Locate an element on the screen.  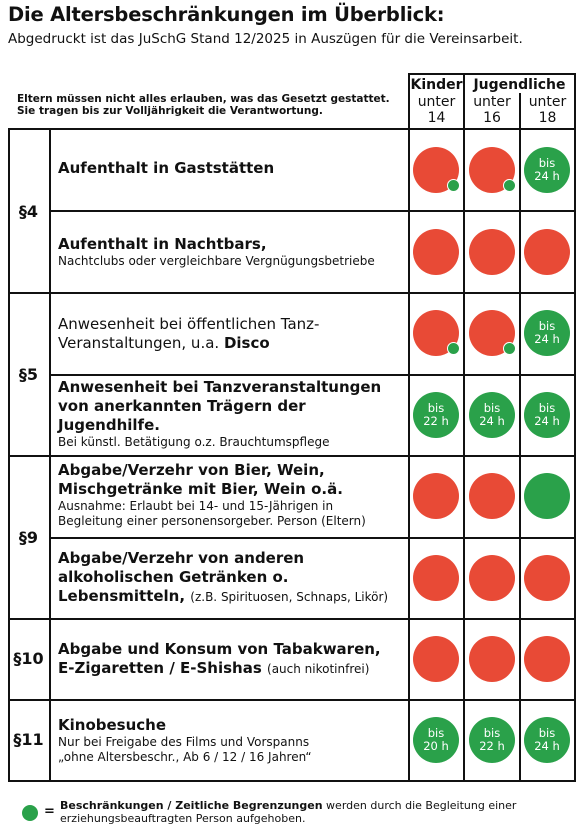
row-detail: Nur bei Freigabe des Films und Vorspanns is located at coordinates (184, 742).